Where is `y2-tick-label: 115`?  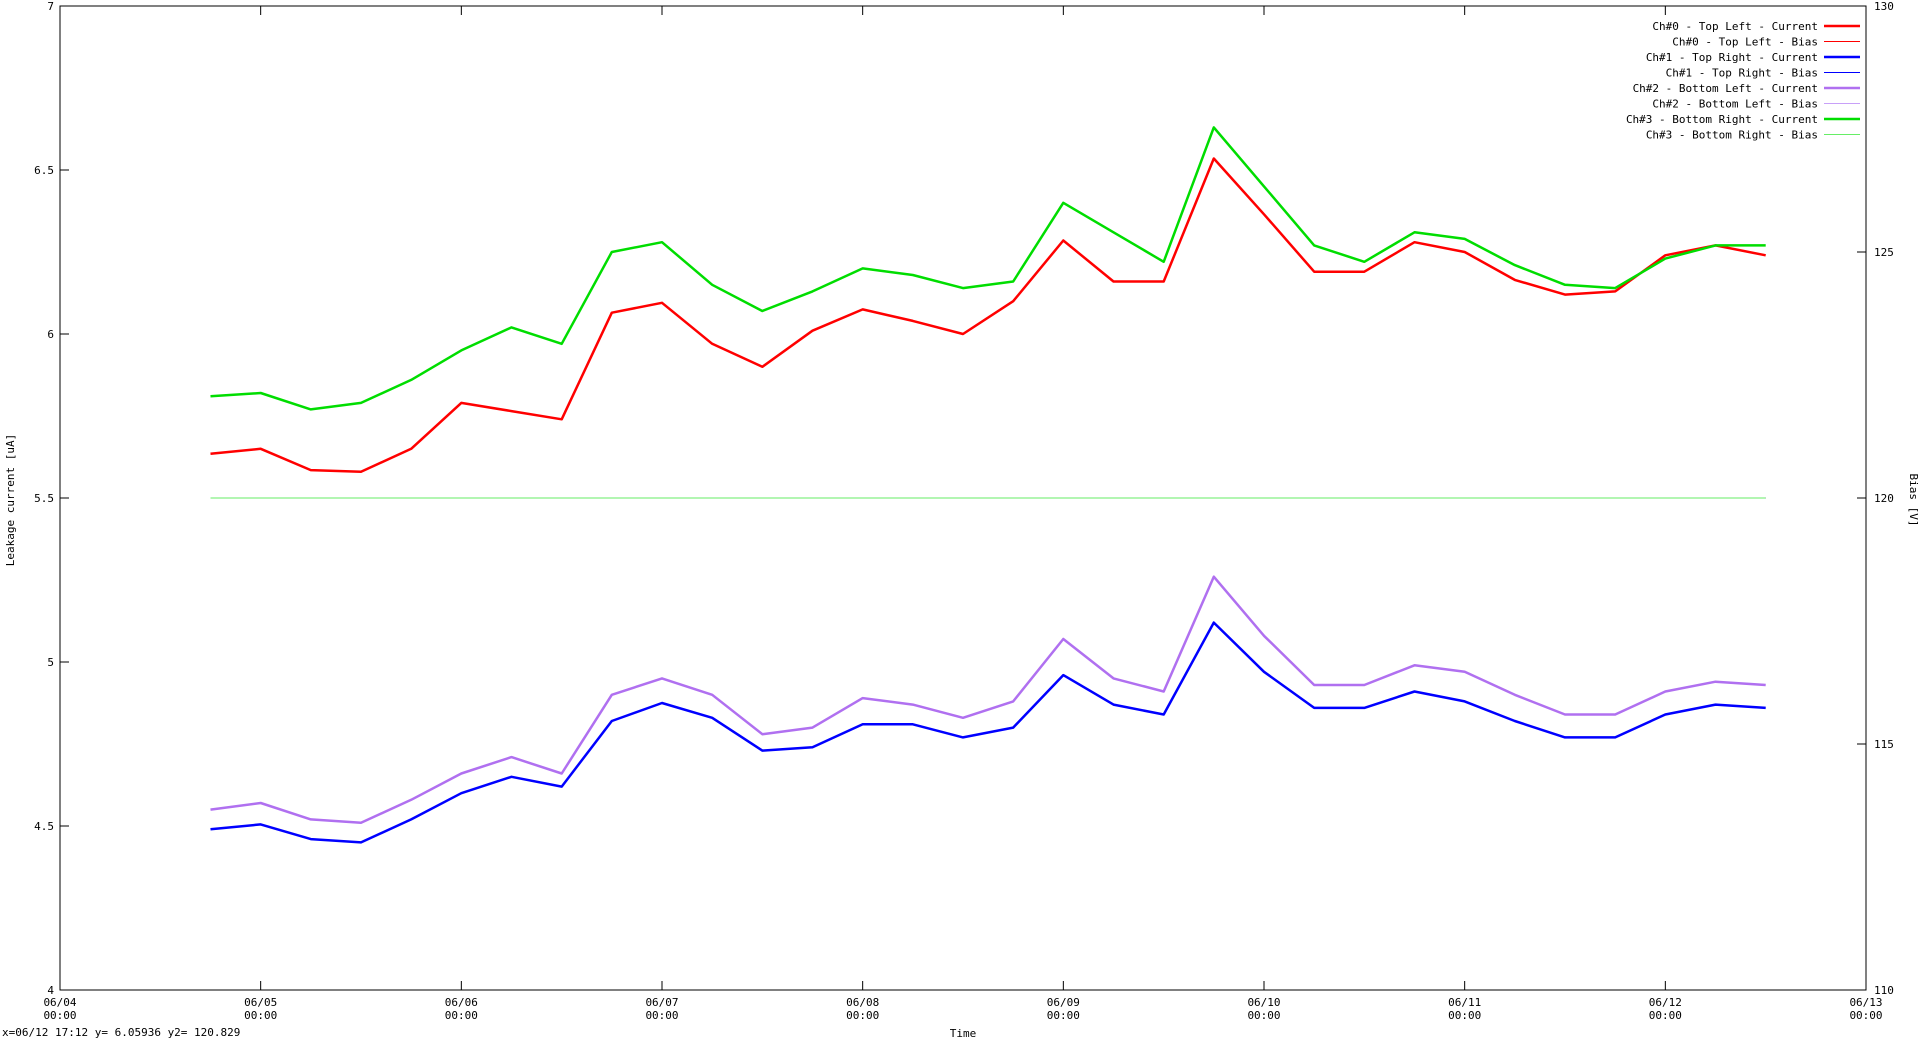
y2-tick-label: 115 is located at coordinates (1884, 744).